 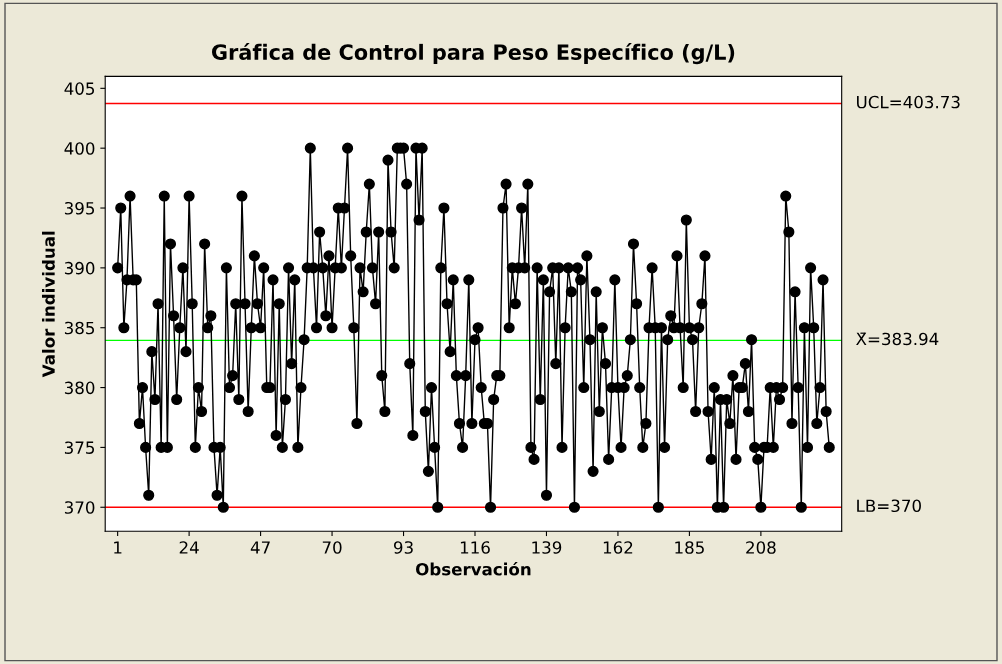 What do you see at coordinates (79, 447) in the screenshot?
I see `y-tick-label: 375` at bounding box center [79, 447].